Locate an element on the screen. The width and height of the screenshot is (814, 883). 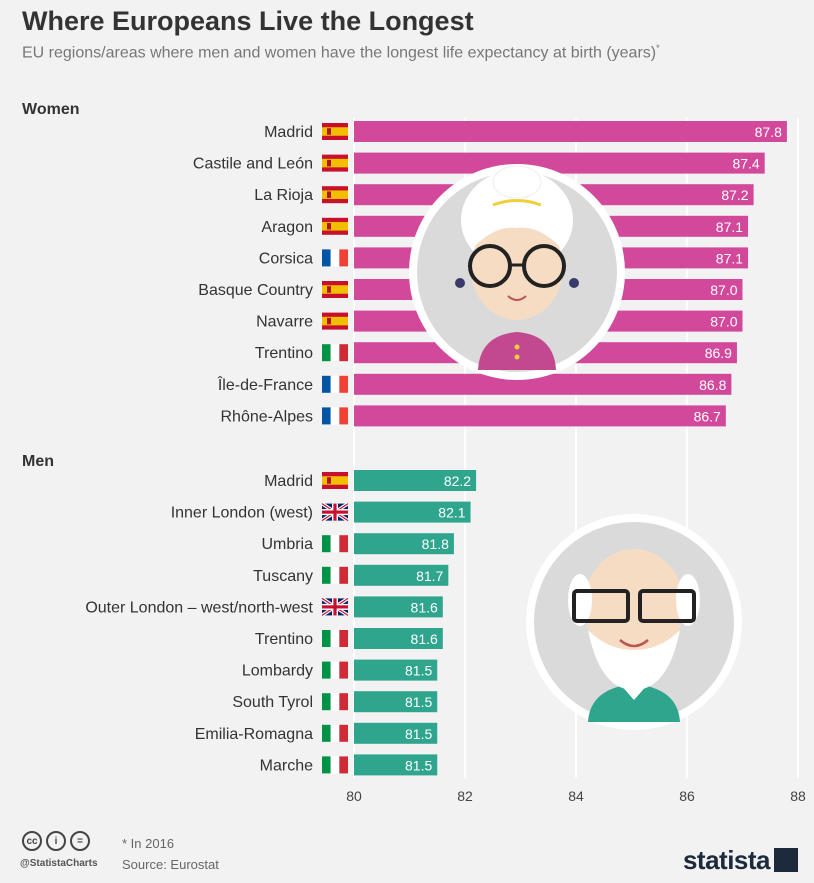
region-label: Outer London – west/north-west is located at coordinates (199, 607).